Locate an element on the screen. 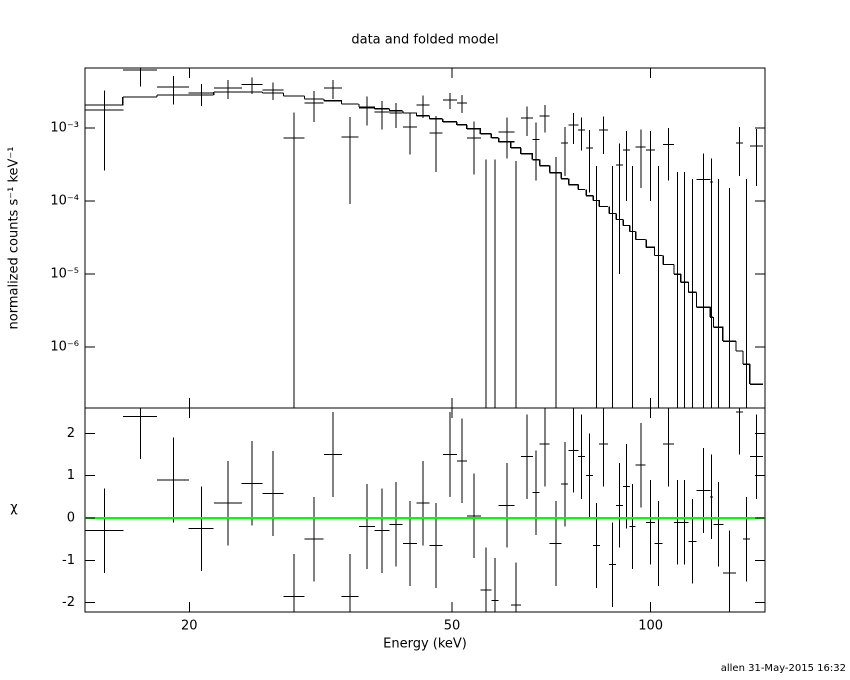  y-axis-label: normalized counts s⁻¹ keV⁻¹ is located at coordinates (14, 238).